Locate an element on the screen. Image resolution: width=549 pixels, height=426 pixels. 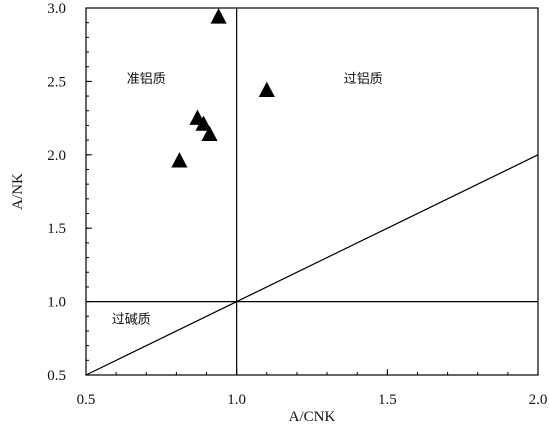
region-label: 过碱质 is located at coordinates (131, 320).